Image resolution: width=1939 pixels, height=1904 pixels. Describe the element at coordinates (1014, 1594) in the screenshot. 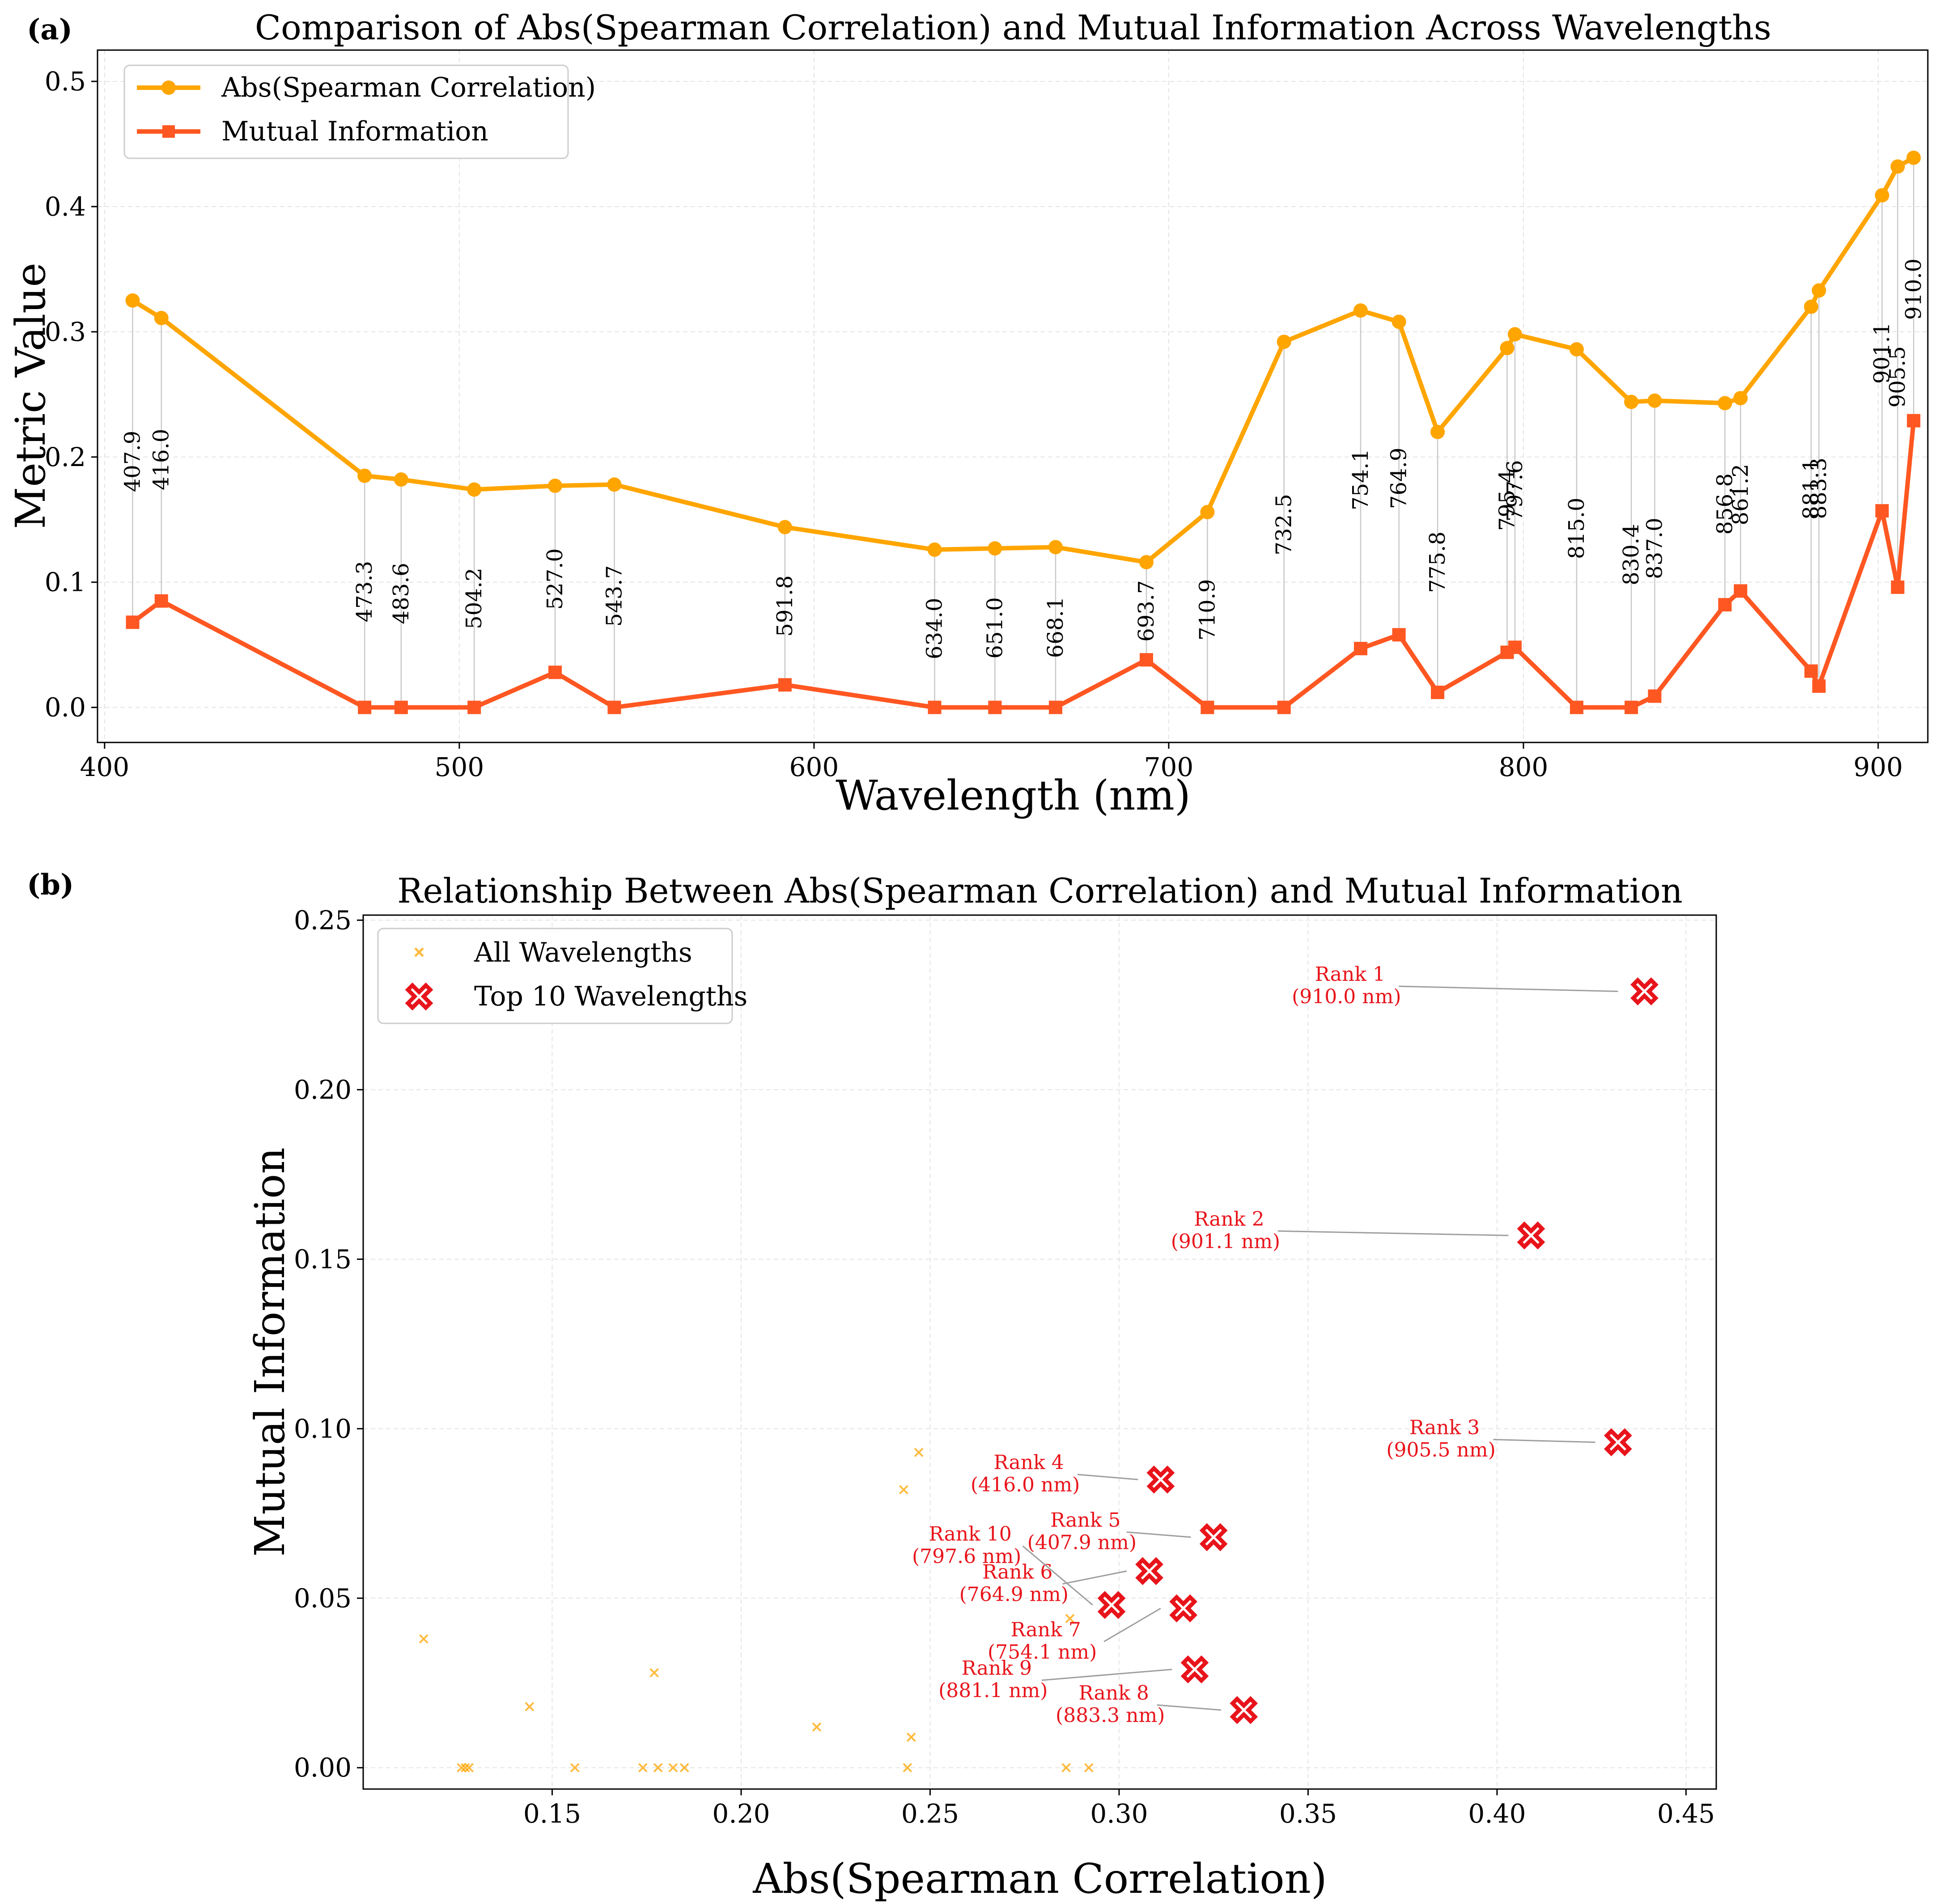

I see `annotation-wavelength: (764.9 nm)` at that location.